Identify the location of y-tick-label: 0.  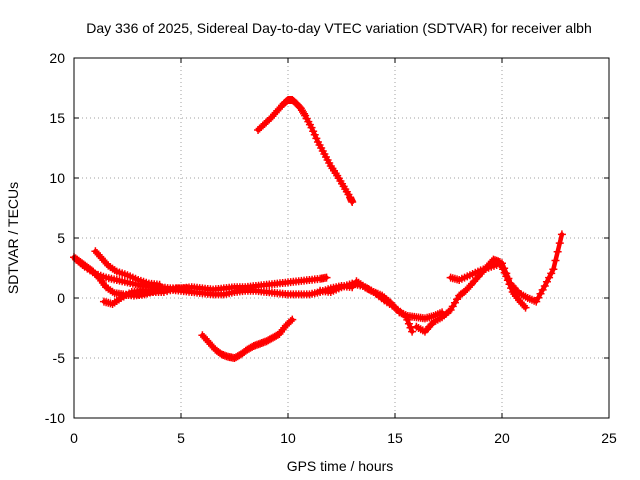
(61, 298).